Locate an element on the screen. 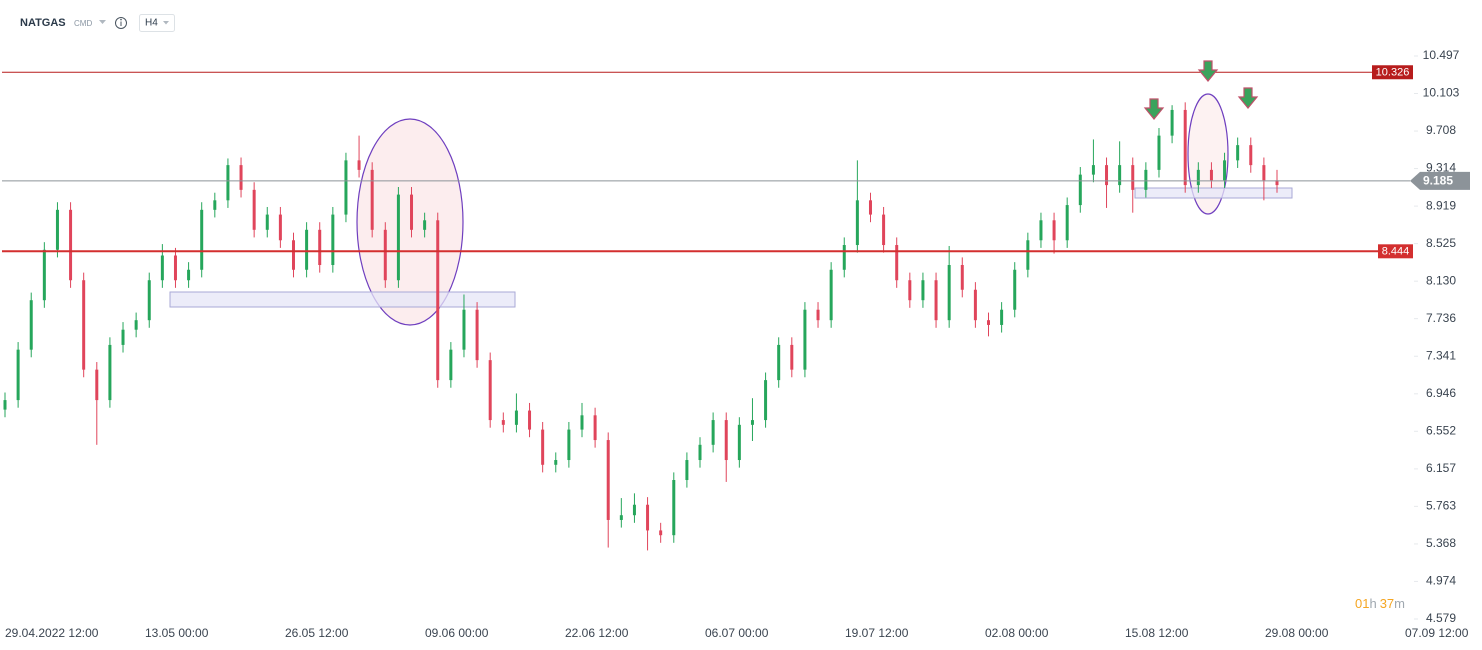  x-tick-label: 22.06 12:00 is located at coordinates (597, 633).